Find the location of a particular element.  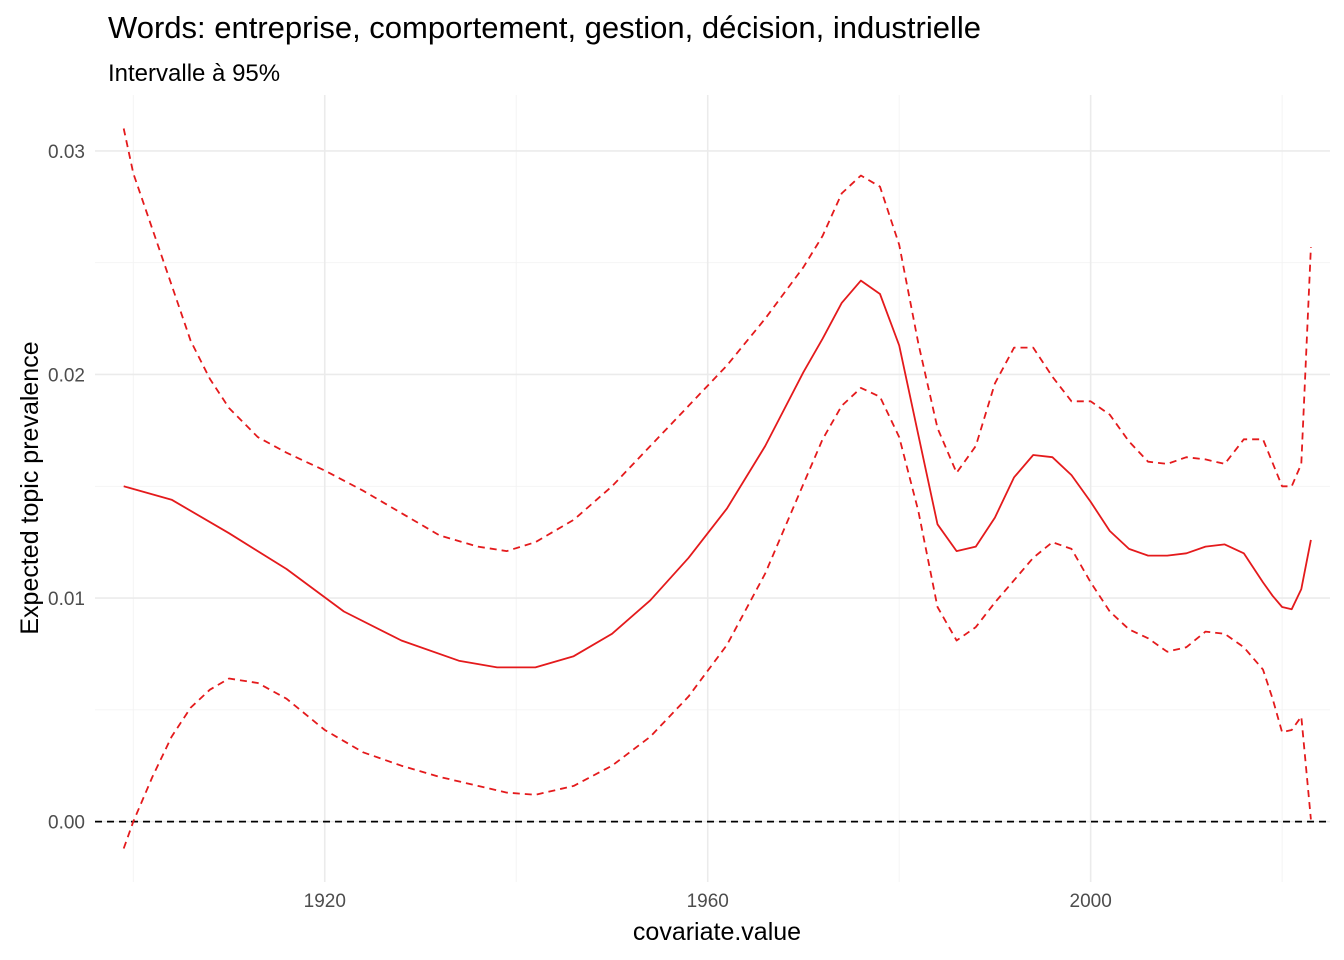

x-tick-label: 1920 is located at coordinates (325, 901).